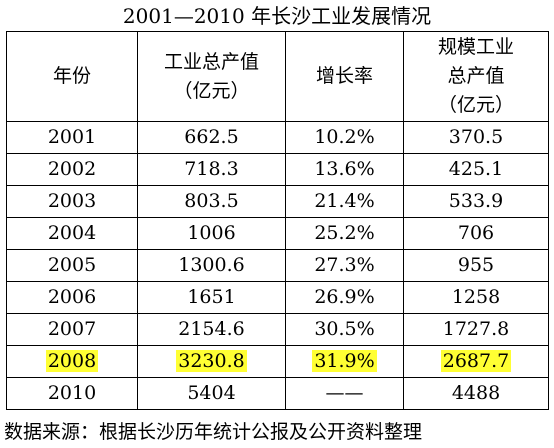 Image resolution: width=554 pixels, height=448 pixels. I want to click on cell-scale-value: 1258, so click(476, 297).